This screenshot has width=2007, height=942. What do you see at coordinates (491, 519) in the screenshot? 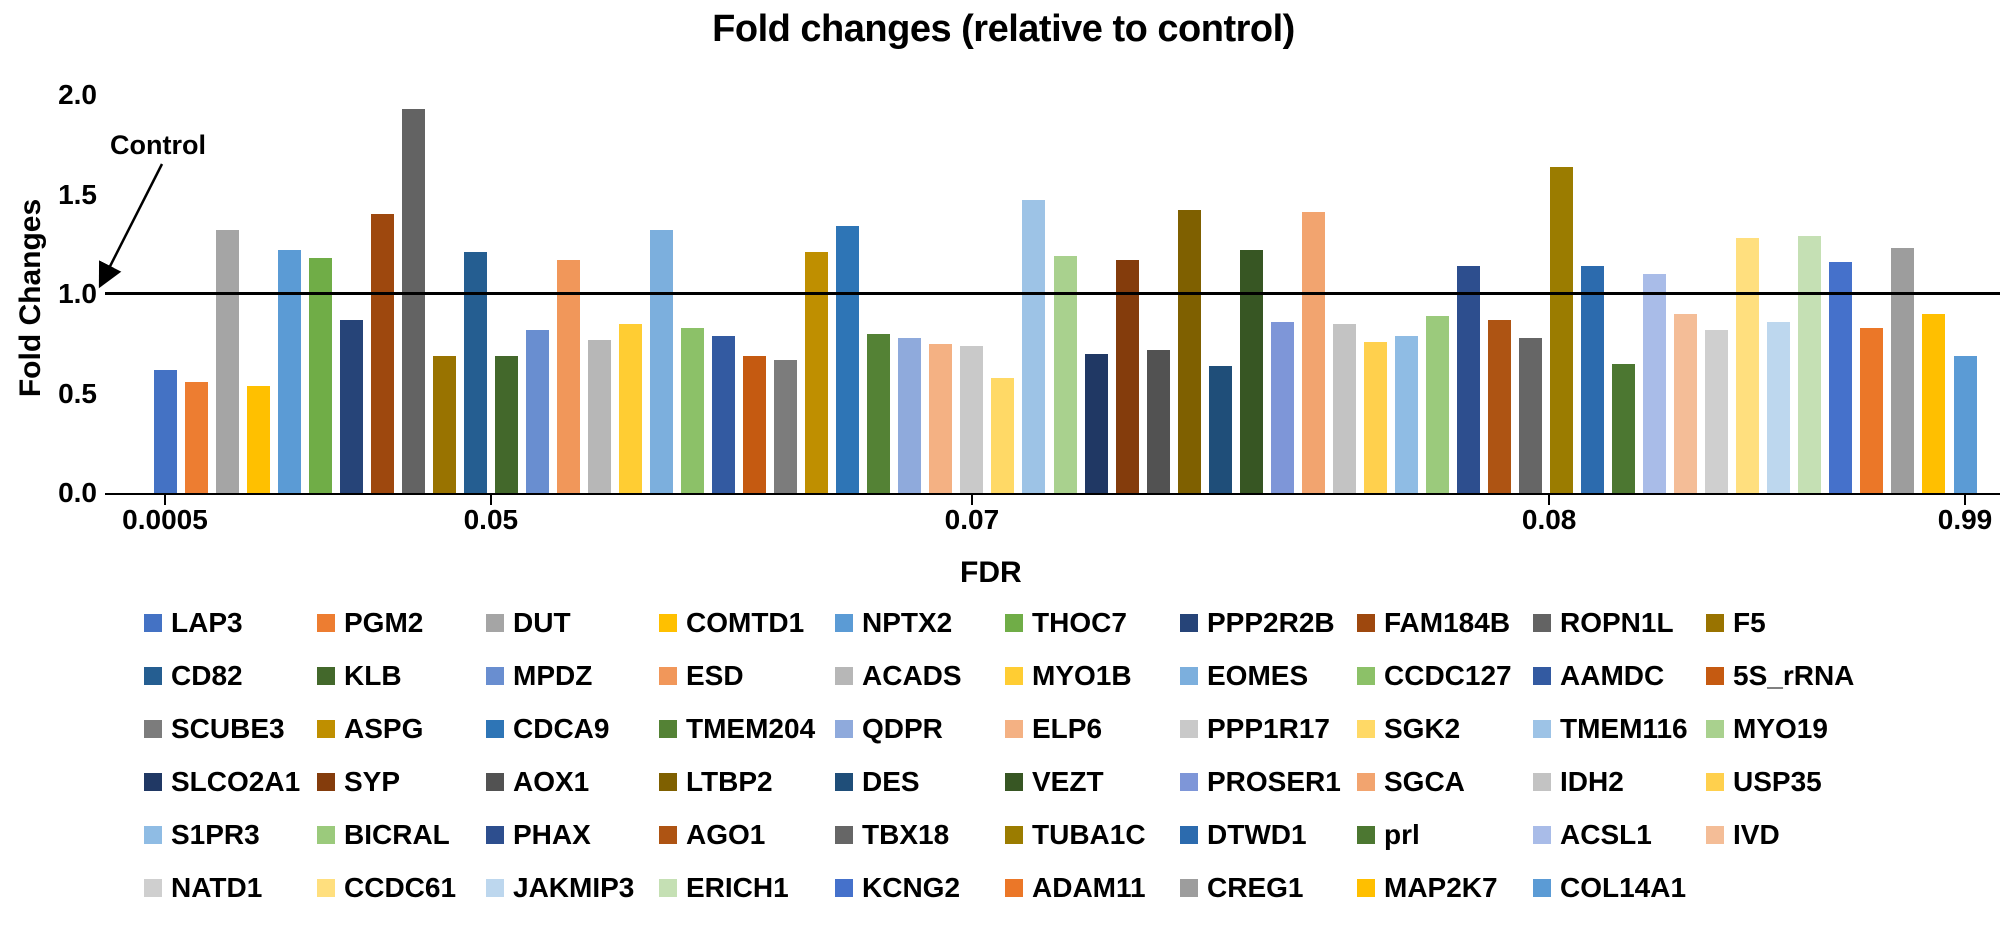
I see `x-tick-label: 0.05` at bounding box center [491, 519].